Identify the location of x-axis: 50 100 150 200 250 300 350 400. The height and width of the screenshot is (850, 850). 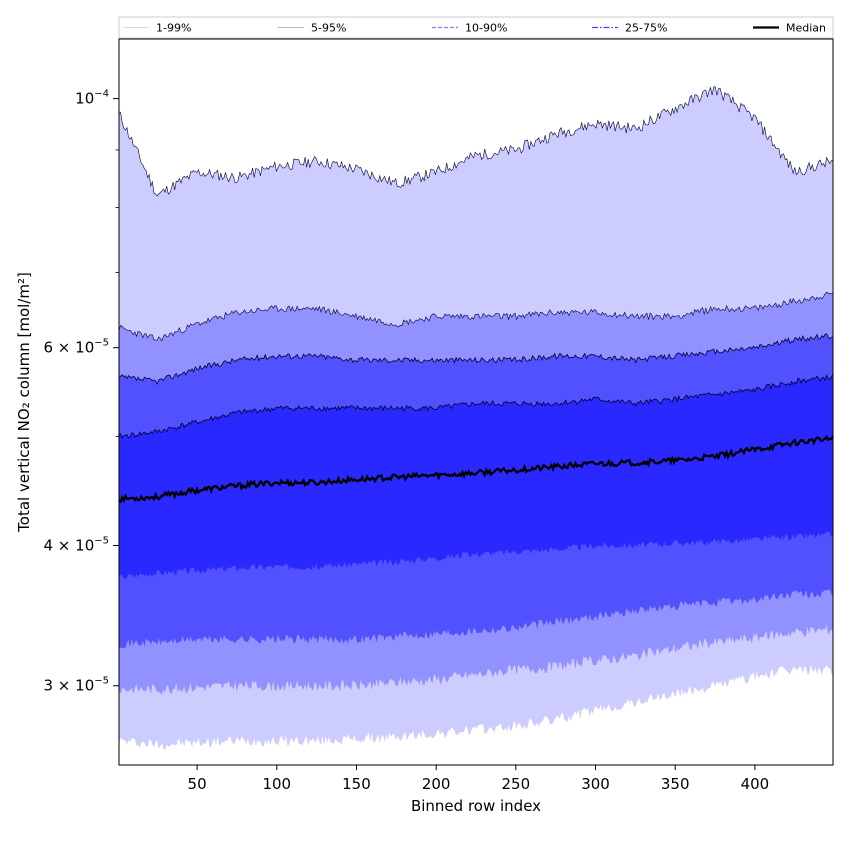
(479, 779).